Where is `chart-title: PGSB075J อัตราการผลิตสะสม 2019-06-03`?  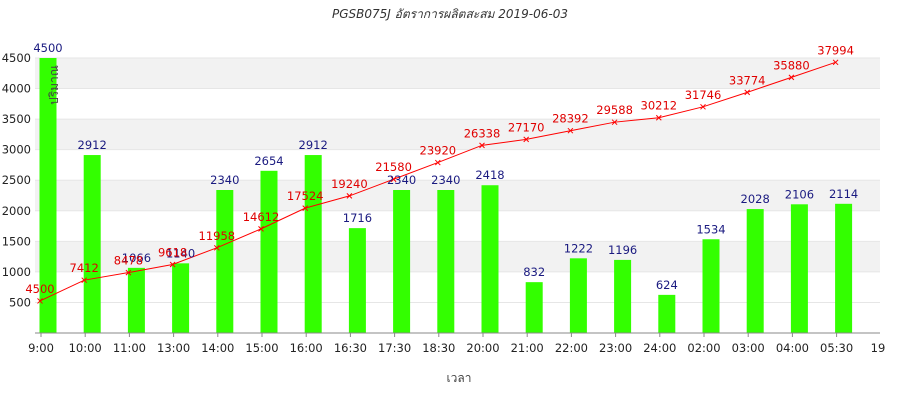 chart-title: PGSB075J อัตราการผลิตสะสม 2019-06-03 is located at coordinates (450, 14).